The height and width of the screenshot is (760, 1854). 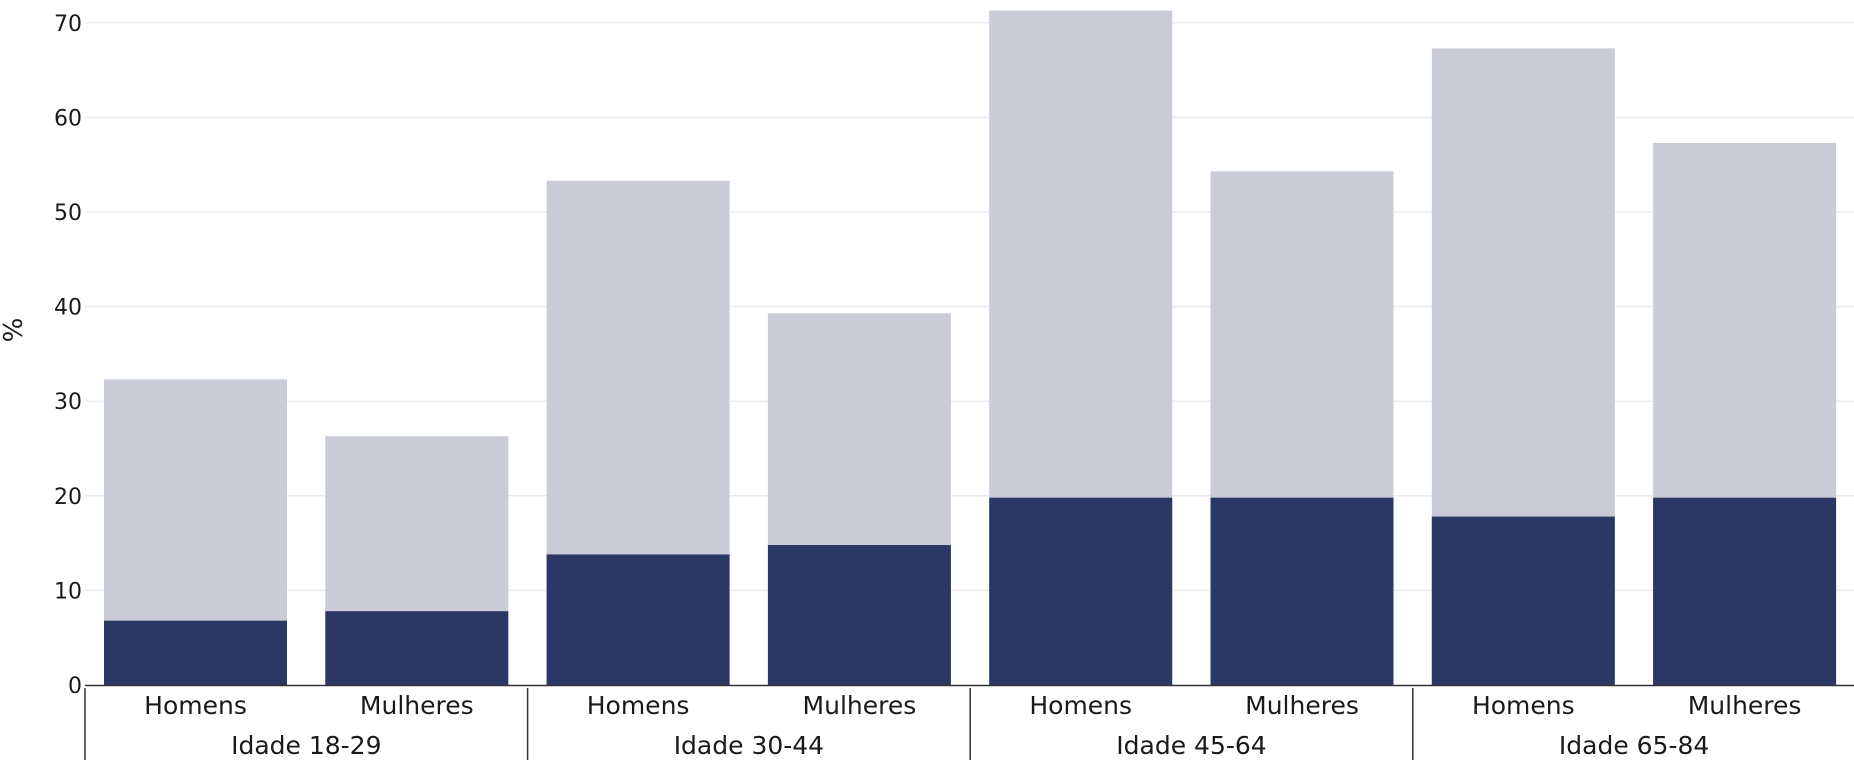 I want to click on y-tick-label: 70, so click(x=68, y=24).